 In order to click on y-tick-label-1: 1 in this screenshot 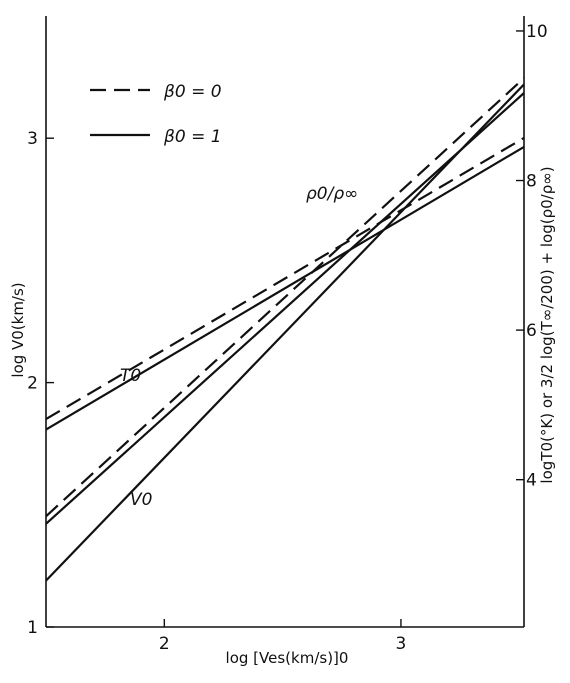, I will do `click(32, 628)`.